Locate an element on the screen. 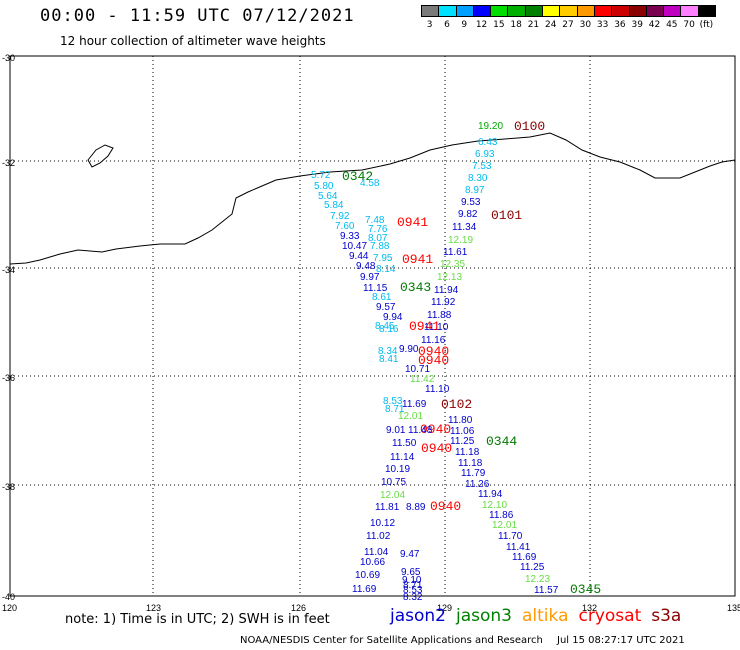 The image size is (740, 650). map-title: 00:00 - 11:59 UTC 07/12/2021 is located at coordinates (197, 16).